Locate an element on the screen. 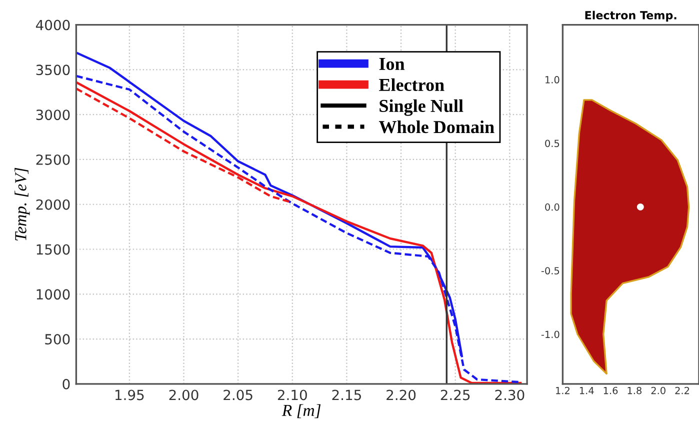 This screenshot has height=428, width=699. x-tick-label: 2.25 is located at coordinates (455, 395).